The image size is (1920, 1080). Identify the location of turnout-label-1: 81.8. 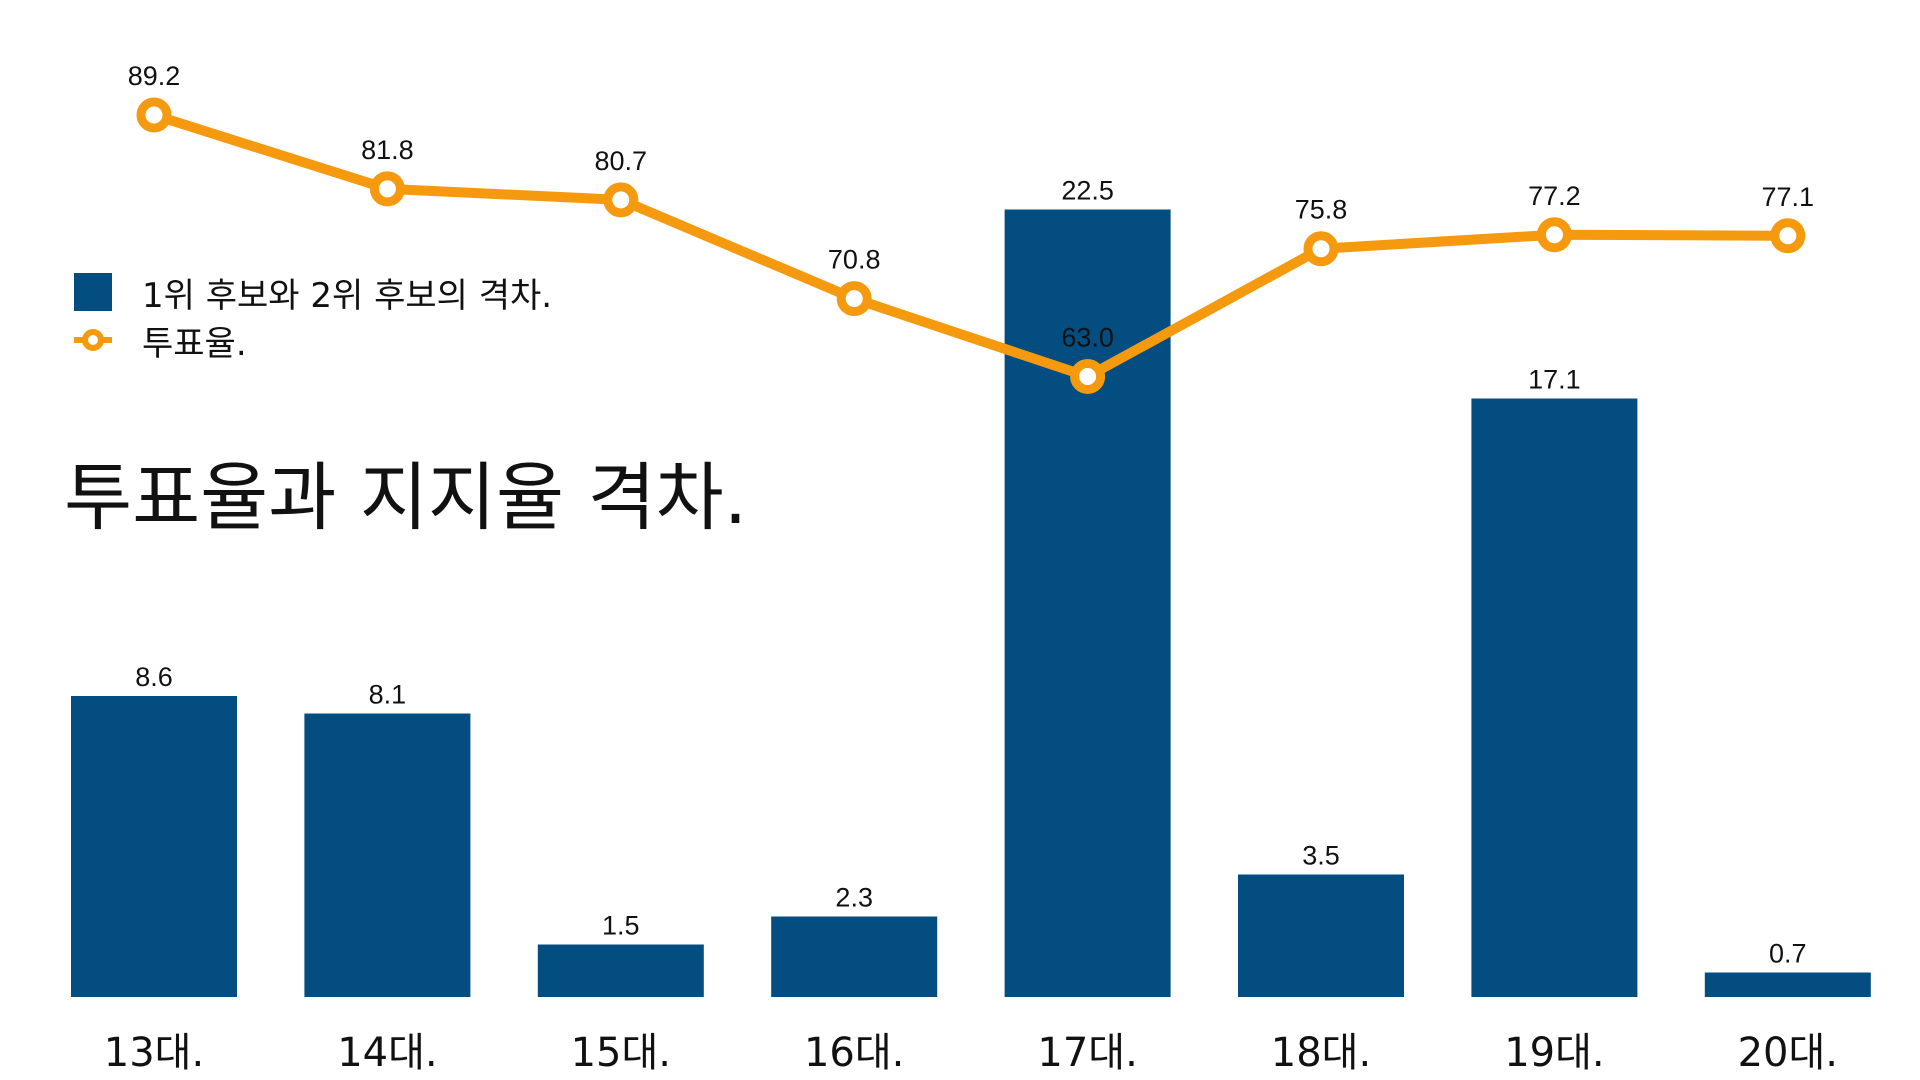
(387, 150).